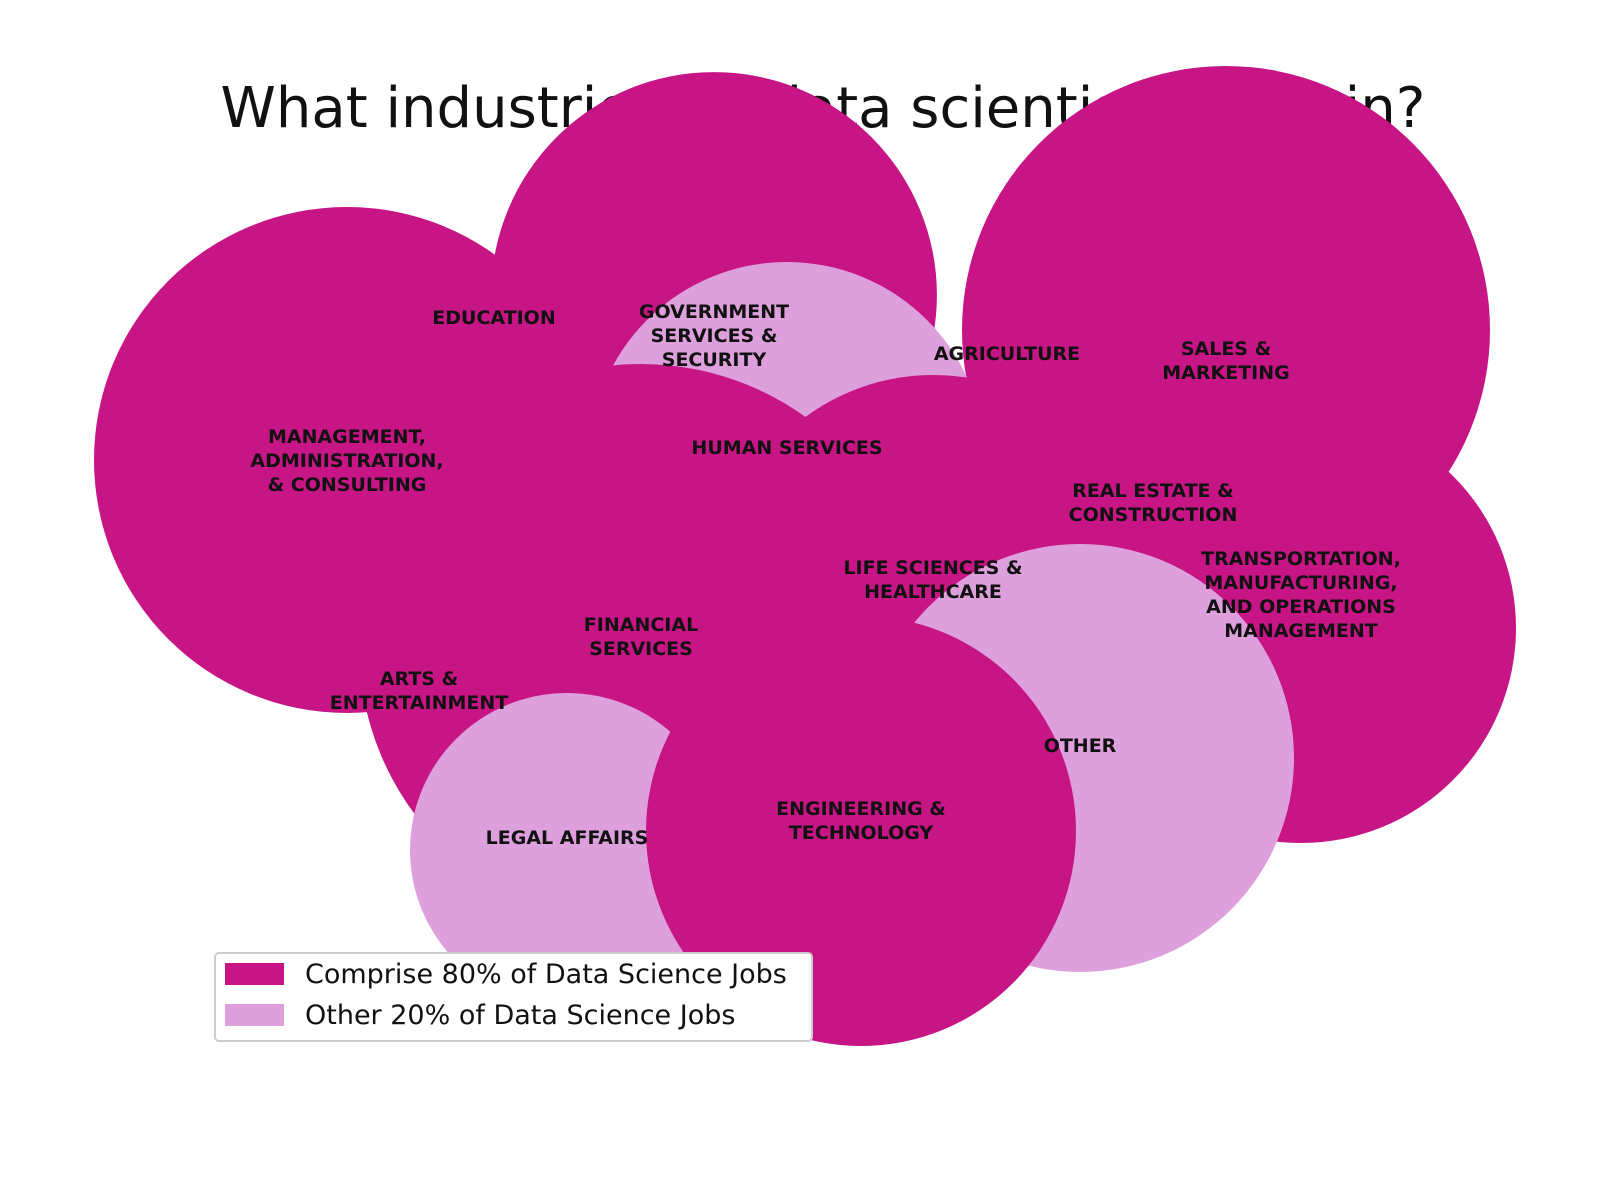  Describe the element at coordinates (1301, 631) in the screenshot. I see `bubble-label-line: MANAGEMENT` at that location.